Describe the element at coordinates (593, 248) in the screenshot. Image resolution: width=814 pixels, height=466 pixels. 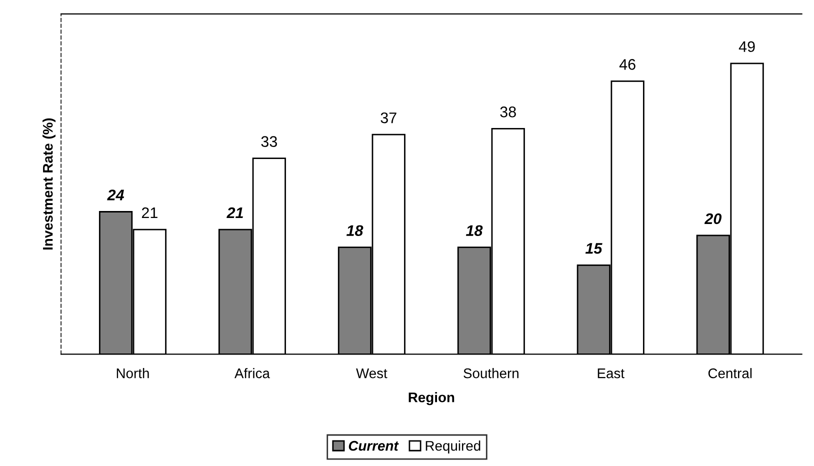
I see `data-label: 15` at that location.